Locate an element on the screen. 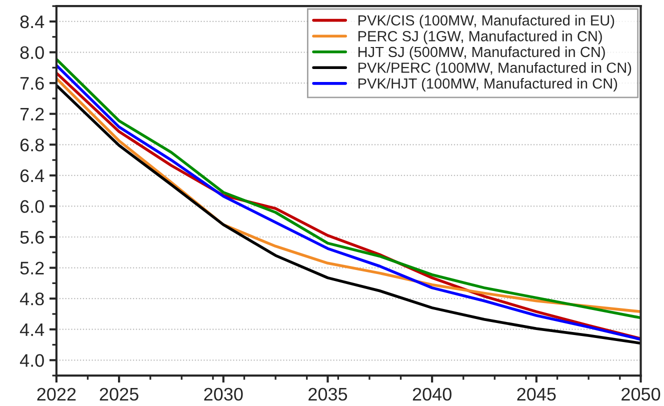 The image size is (664, 406). legend-label: PERC SJ (1GW, Manufactured in CN) is located at coordinates (480, 37).